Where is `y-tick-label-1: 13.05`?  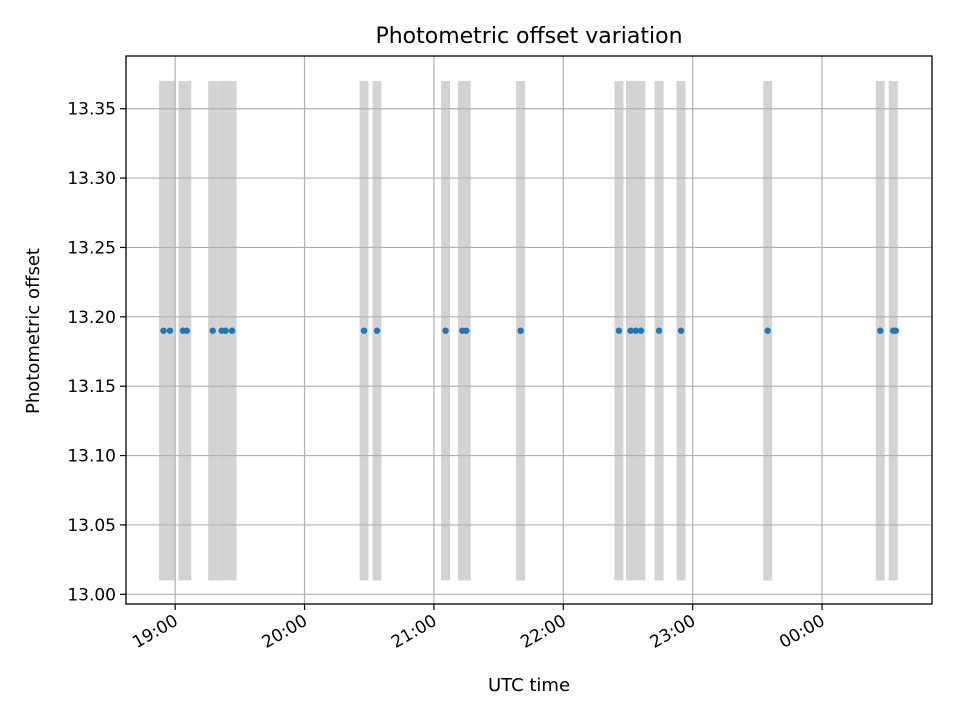 y-tick-label-1: 13.05 is located at coordinates (91, 526).